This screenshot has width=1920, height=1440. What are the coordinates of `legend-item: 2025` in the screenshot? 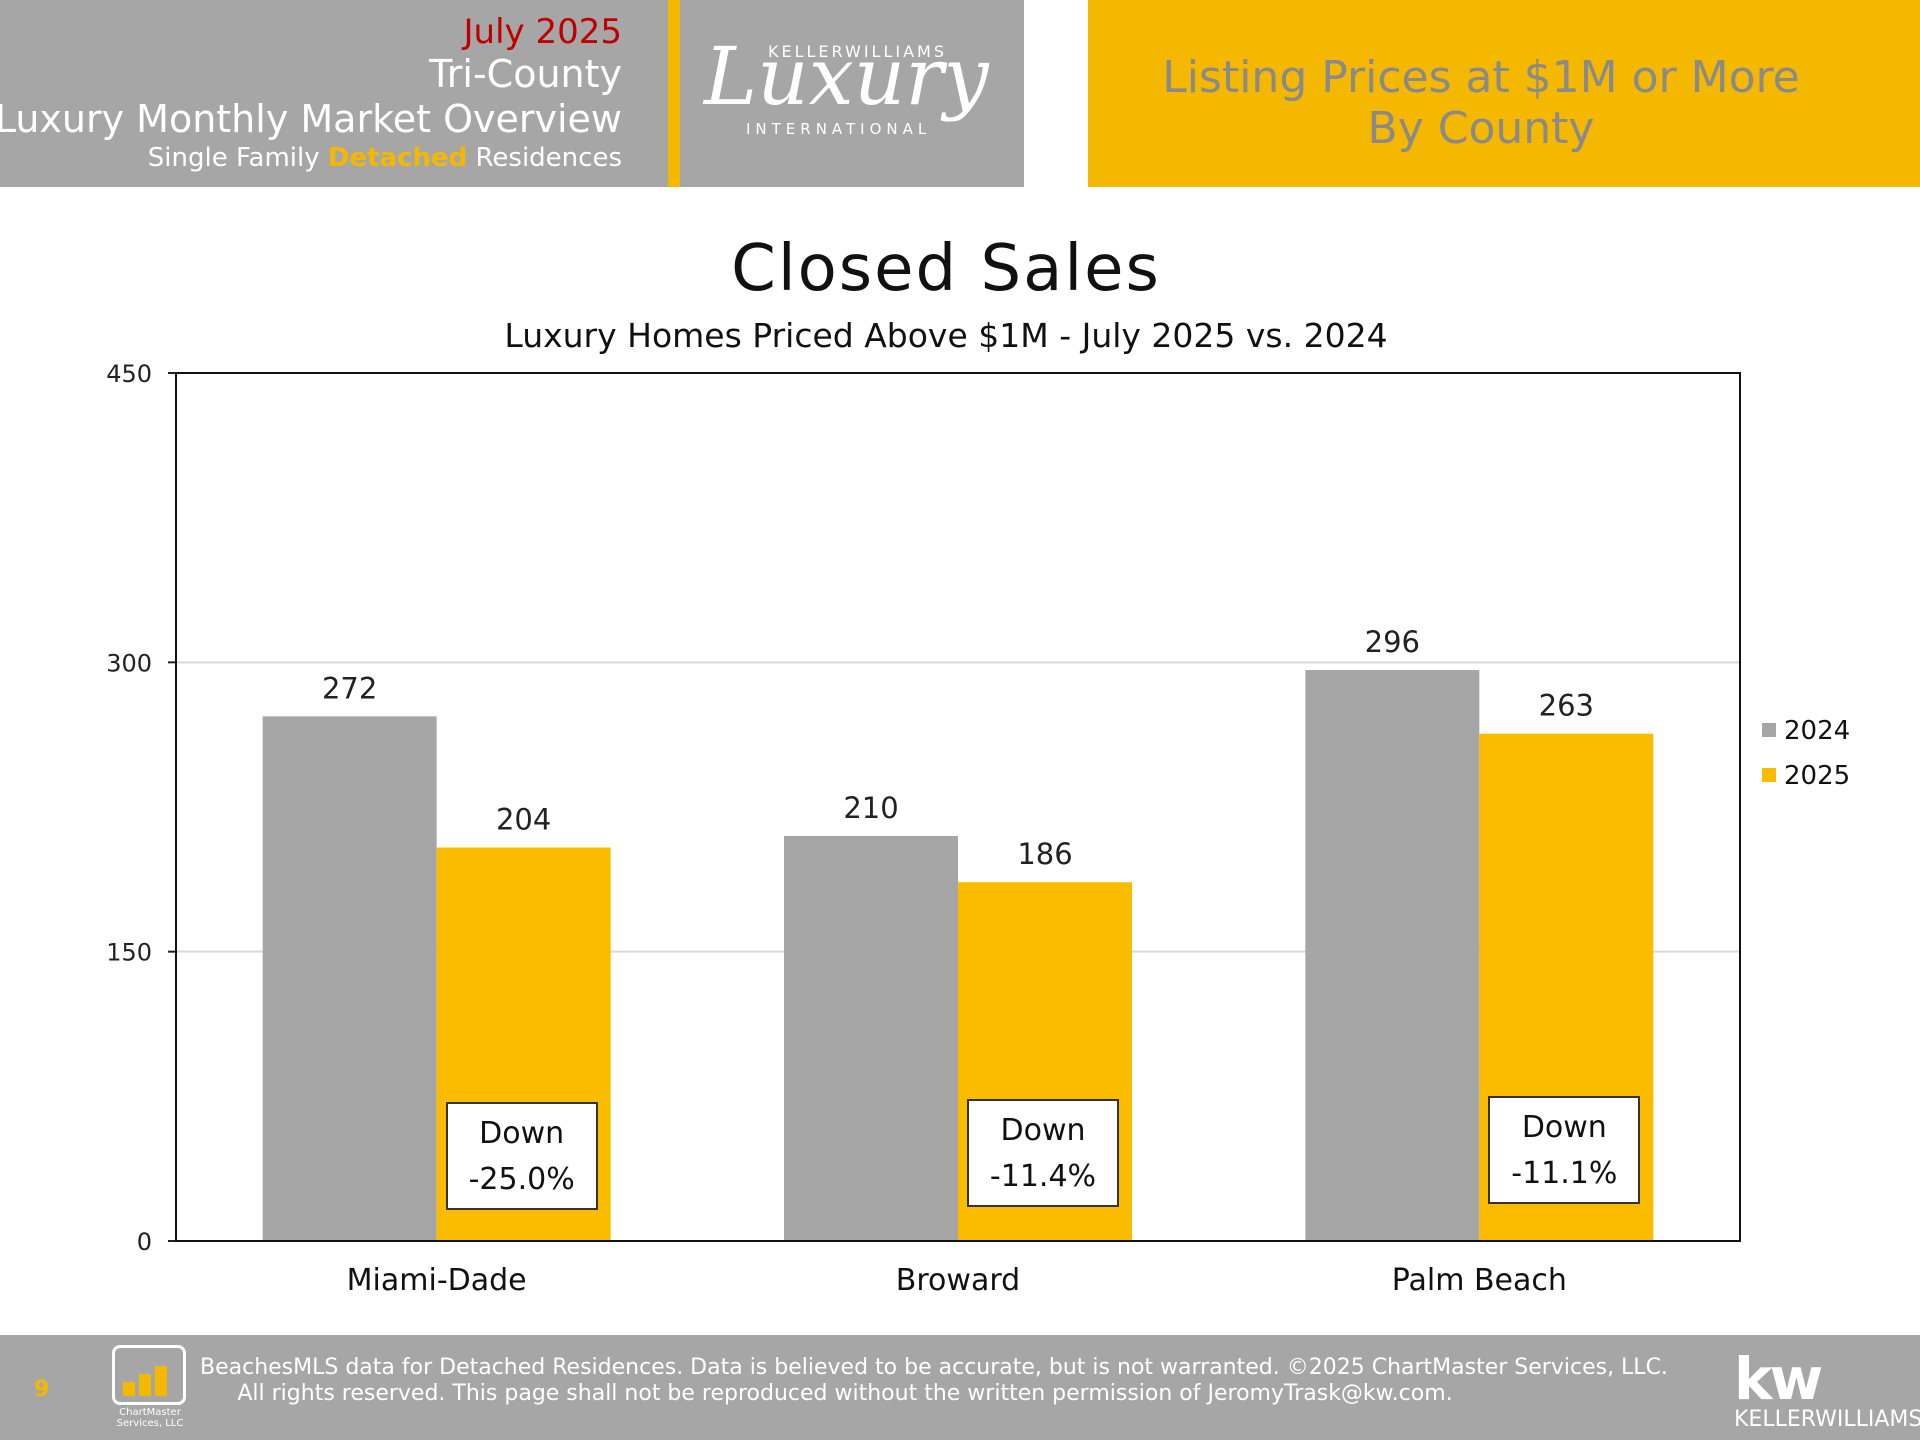 It's located at (1806, 776).